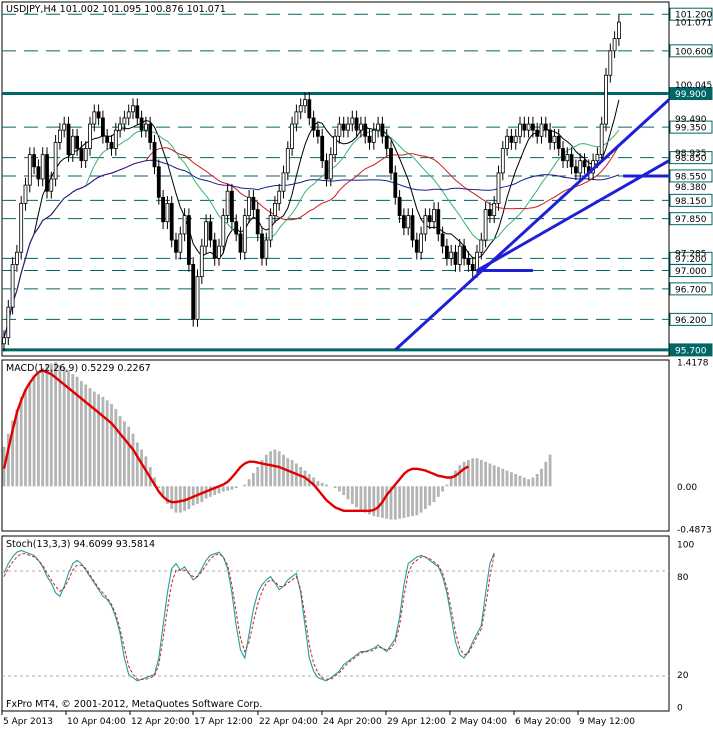 This screenshot has width=713, height=729. What do you see at coordinates (96, 722) in the screenshot?
I see `time-tick-label: 10 Apr 04:00` at bounding box center [96, 722].